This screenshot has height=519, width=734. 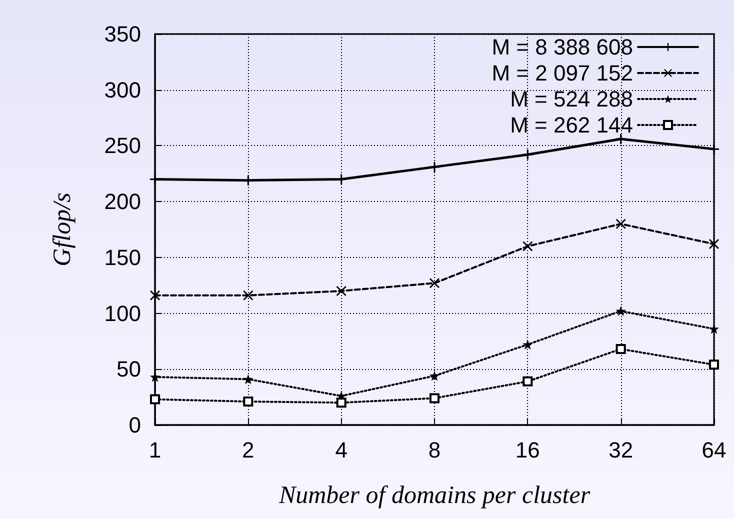 I want to click on y-tick-label: 50, so click(x=128, y=369).